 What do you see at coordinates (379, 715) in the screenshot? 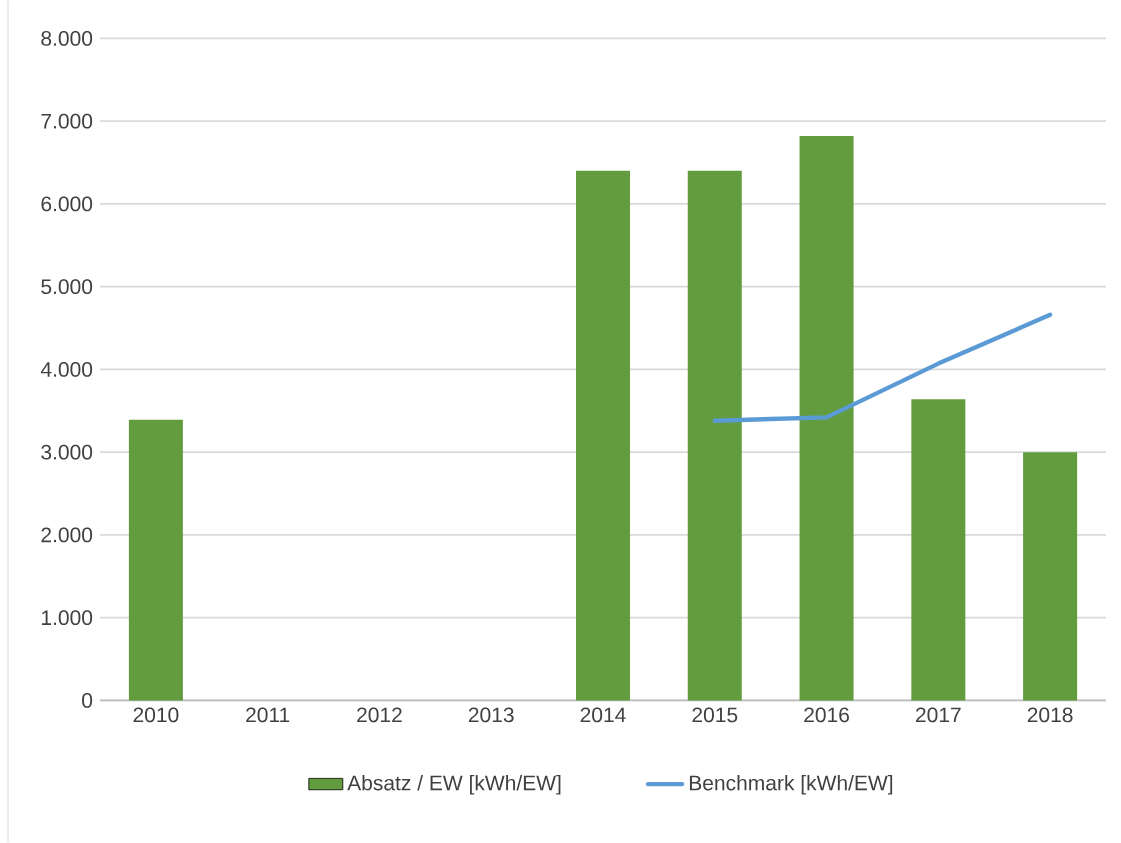
I see `x-tick-label: 2012` at bounding box center [379, 715].